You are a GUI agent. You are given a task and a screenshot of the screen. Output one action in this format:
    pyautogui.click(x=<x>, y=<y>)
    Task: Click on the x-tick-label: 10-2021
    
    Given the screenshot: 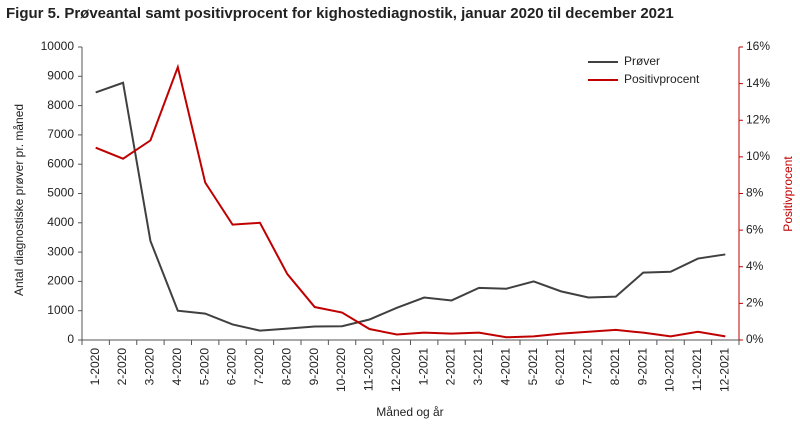 What is the action you would take?
    pyautogui.click(x=670, y=370)
    